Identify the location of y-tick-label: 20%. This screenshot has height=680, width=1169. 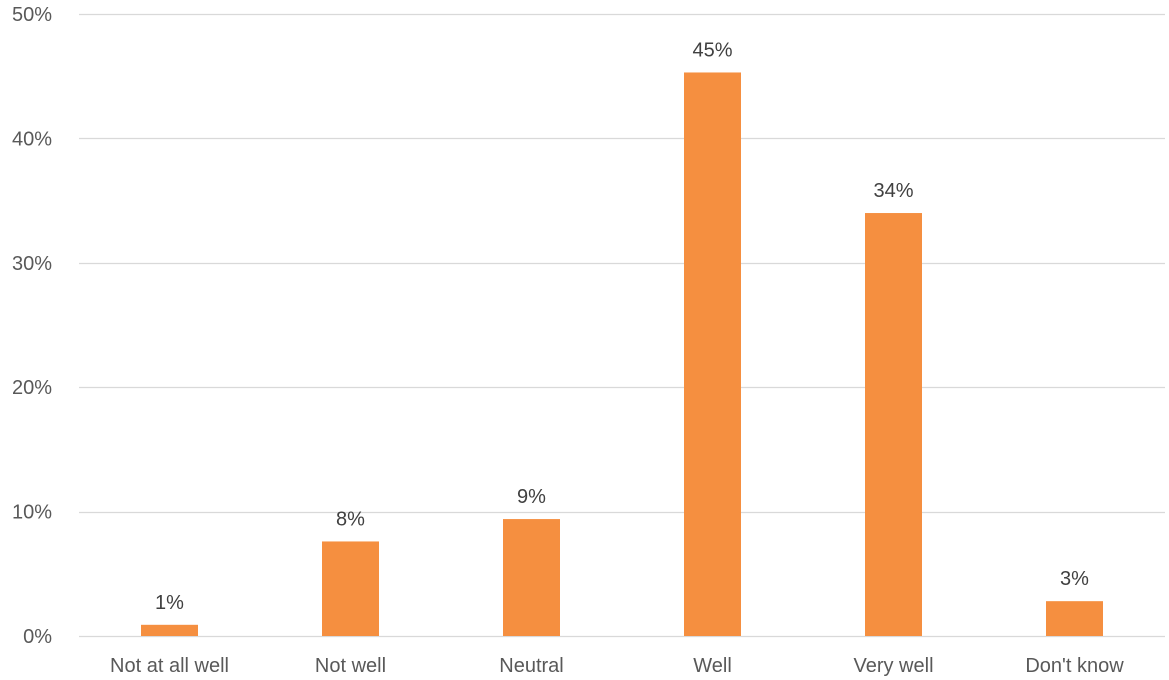
(32, 388).